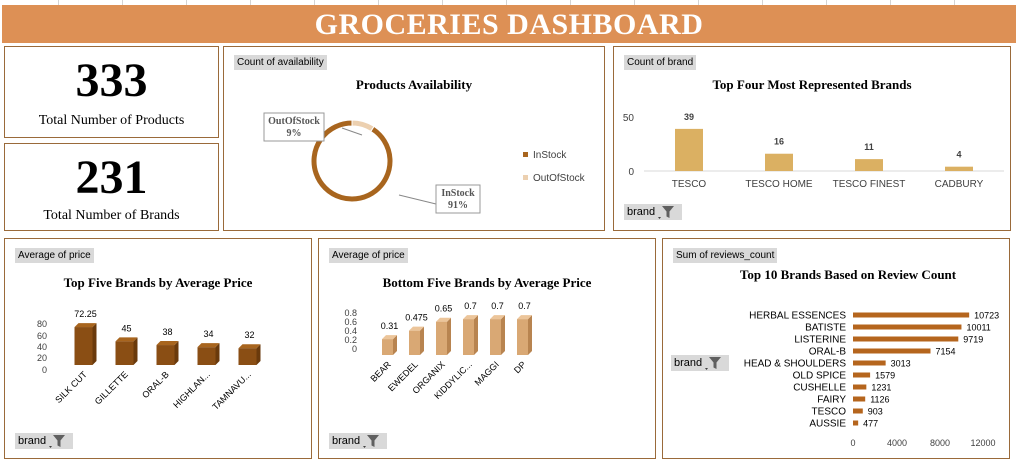 The image size is (1024, 461). I want to click on data-label: 0.65, so click(444, 309).